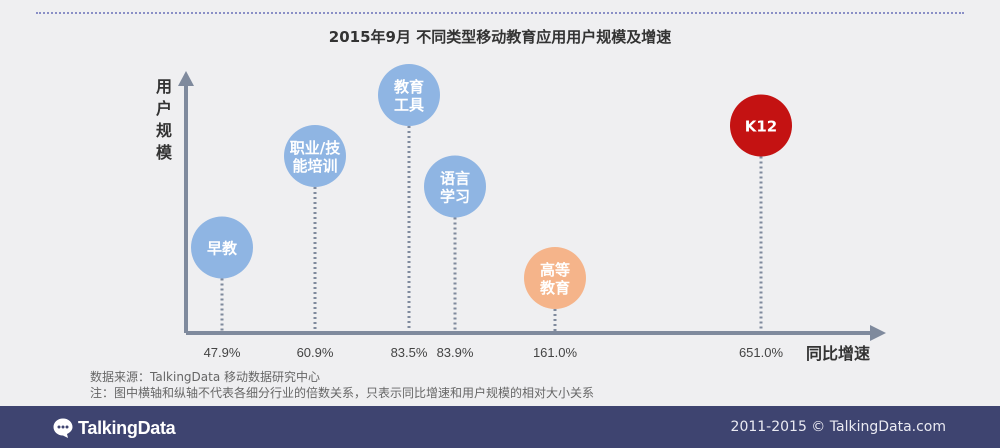 The height and width of the screenshot is (448, 1000). What do you see at coordinates (127, 427) in the screenshot?
I see `logo-text: TalkingData` at bounding box center [127, 427].